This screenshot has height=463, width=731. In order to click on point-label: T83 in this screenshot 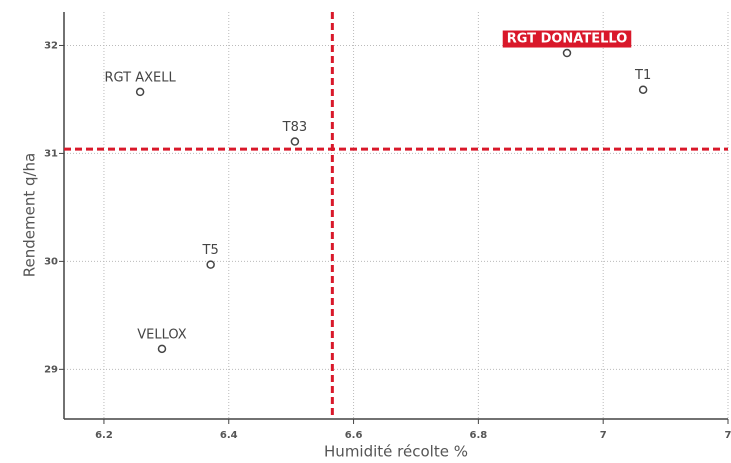, I will do `click(294, 127)`.